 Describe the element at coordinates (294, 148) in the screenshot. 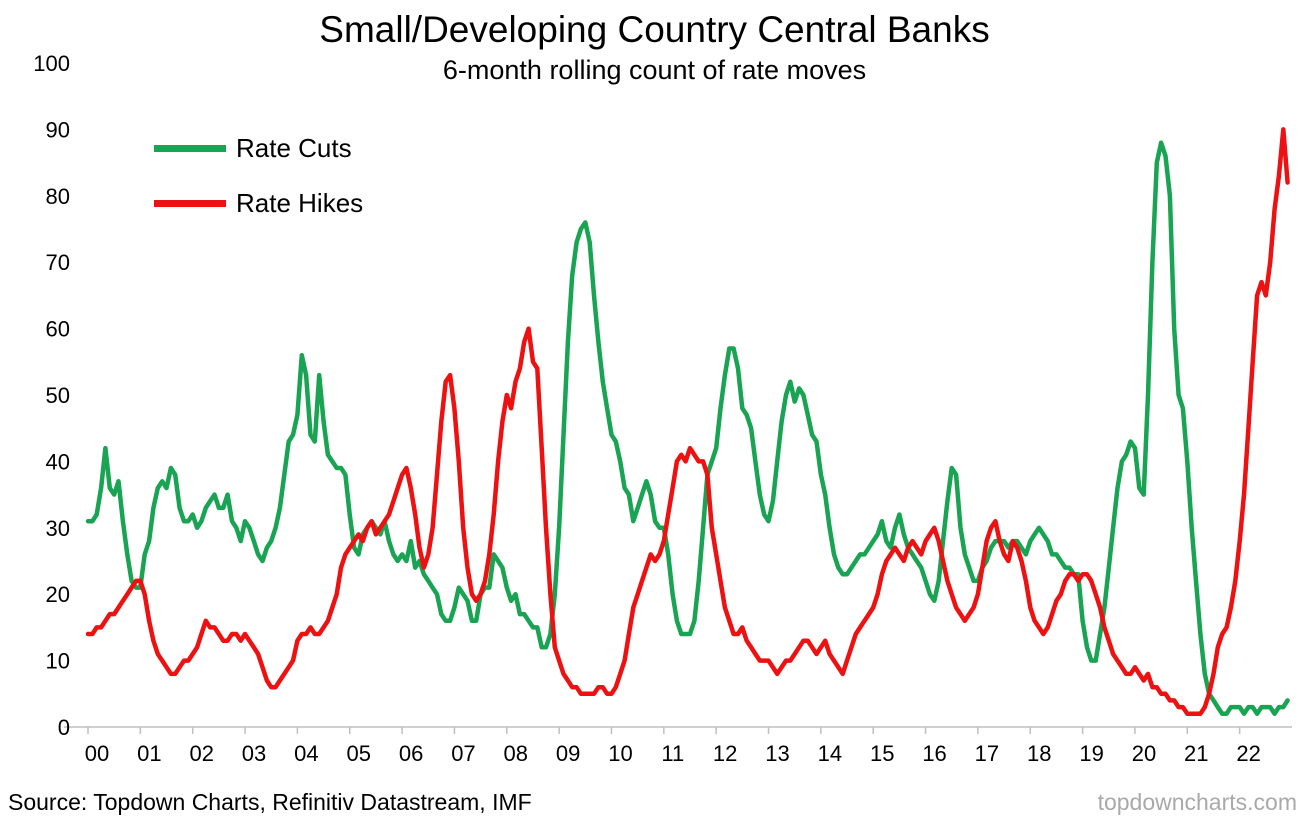

I see `legend-label-rate-cuts: Rate Cuts` at that location.